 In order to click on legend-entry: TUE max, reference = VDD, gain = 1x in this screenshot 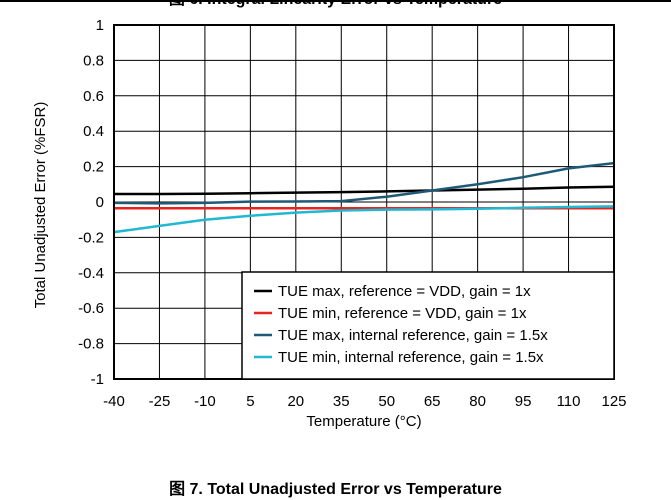, I will do `click(404, 291)`.